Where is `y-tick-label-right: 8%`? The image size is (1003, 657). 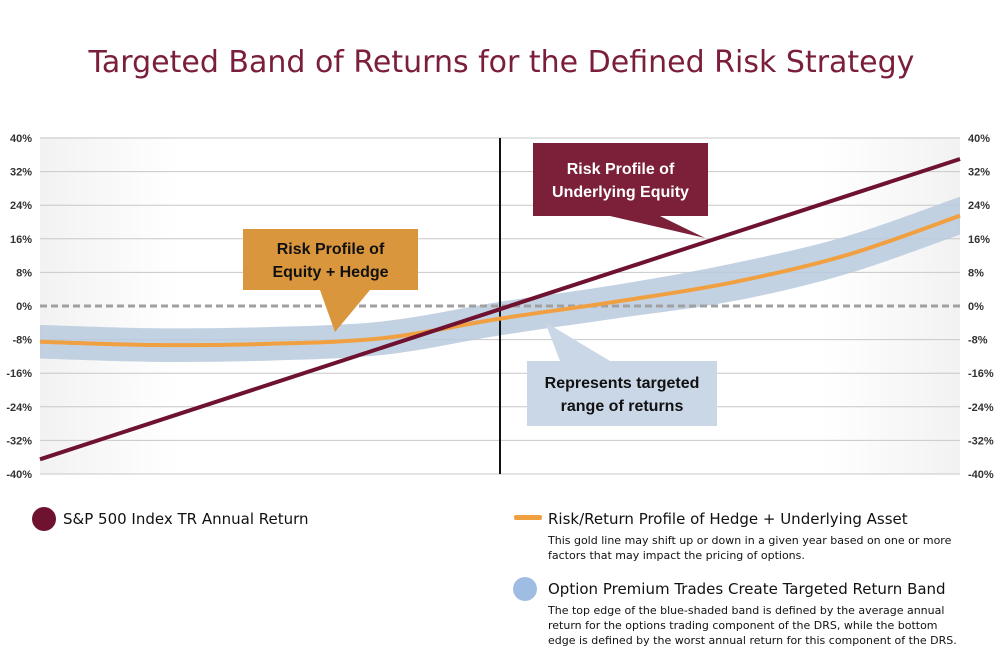
y-tick-label-right: 8% is located at coordinates (976, 273).